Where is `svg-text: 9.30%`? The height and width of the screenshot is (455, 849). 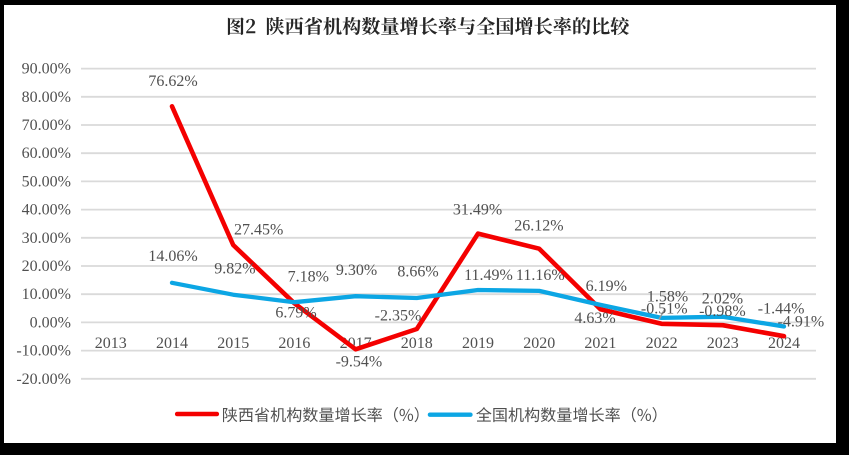 svg-text: 9.30% is located at coordinates (356, 270).